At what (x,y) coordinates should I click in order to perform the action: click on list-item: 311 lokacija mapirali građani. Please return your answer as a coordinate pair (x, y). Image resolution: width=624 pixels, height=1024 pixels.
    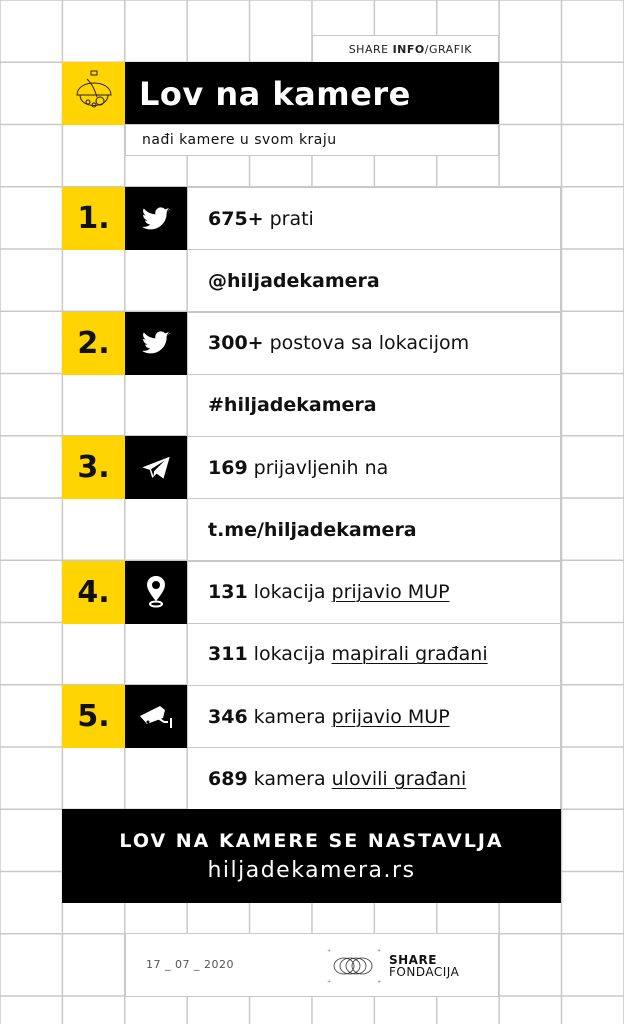
    Looking at the image, I should click on (374, 654).